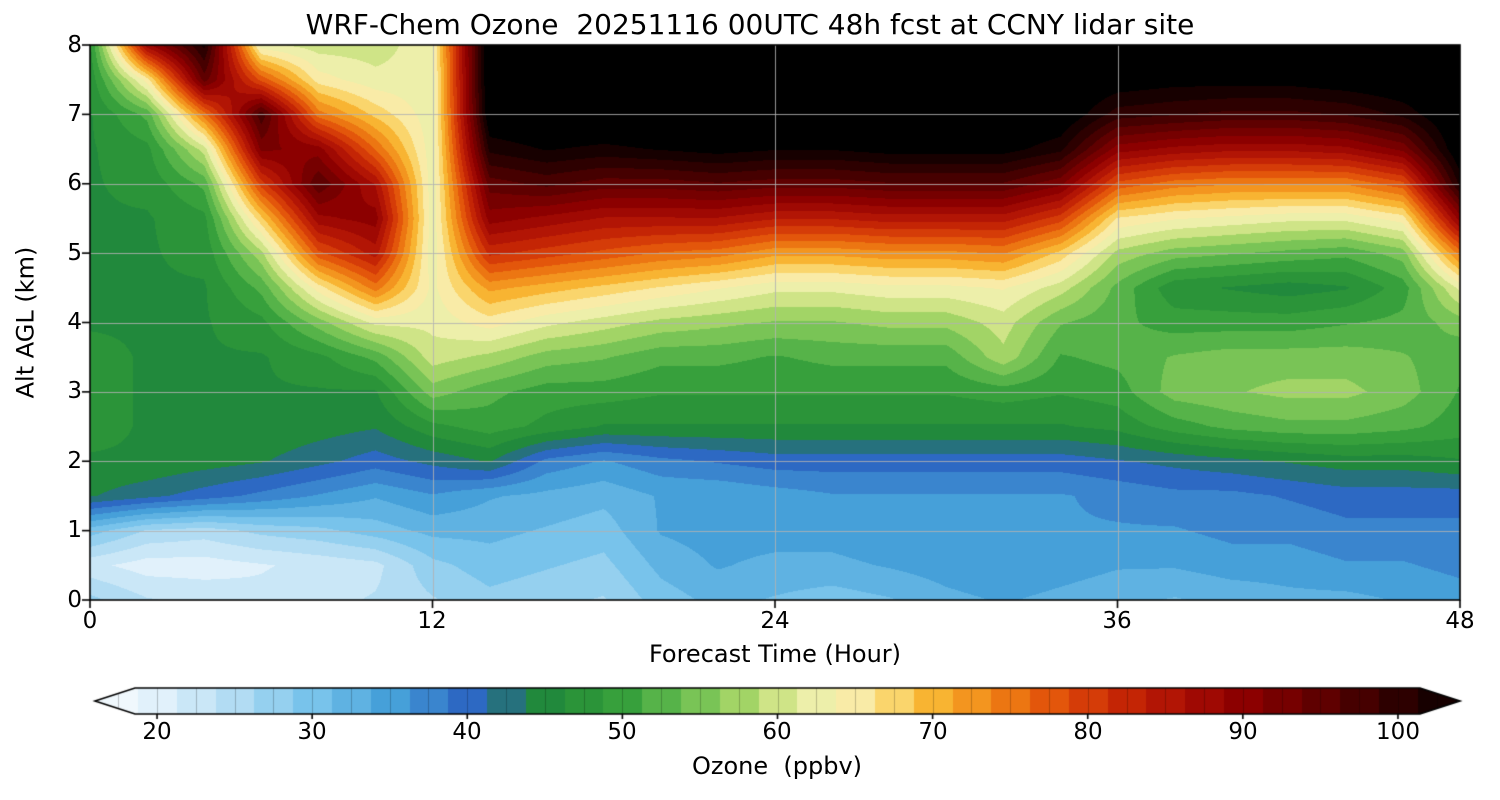  What do you see at coordinates (1088, 732) in the screenshot?
I see `colorbar-tick-label: 80` at bounding box center [1088, 732].